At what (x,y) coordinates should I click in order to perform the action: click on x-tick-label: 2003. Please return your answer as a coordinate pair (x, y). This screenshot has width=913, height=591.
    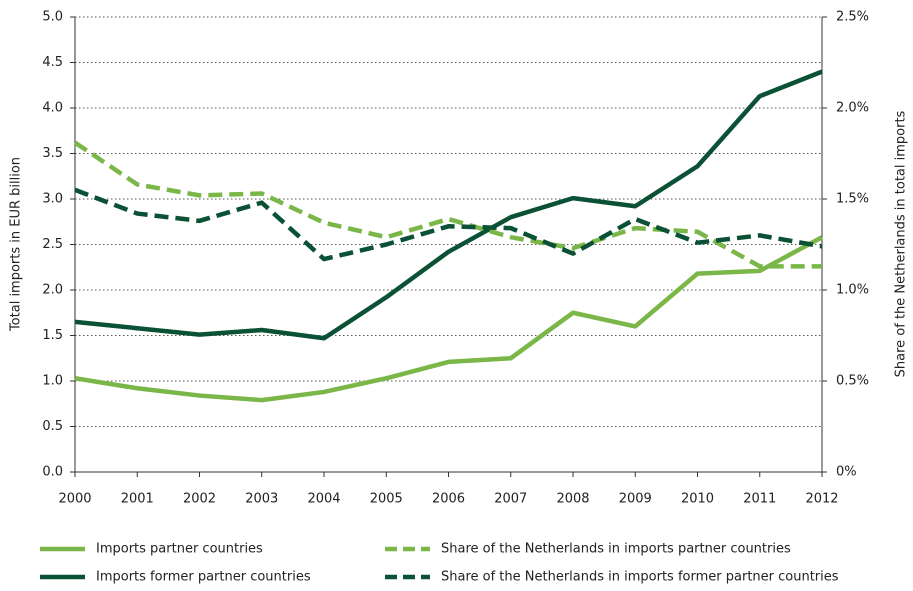
    Looking at the image, I should click on (261, 499).